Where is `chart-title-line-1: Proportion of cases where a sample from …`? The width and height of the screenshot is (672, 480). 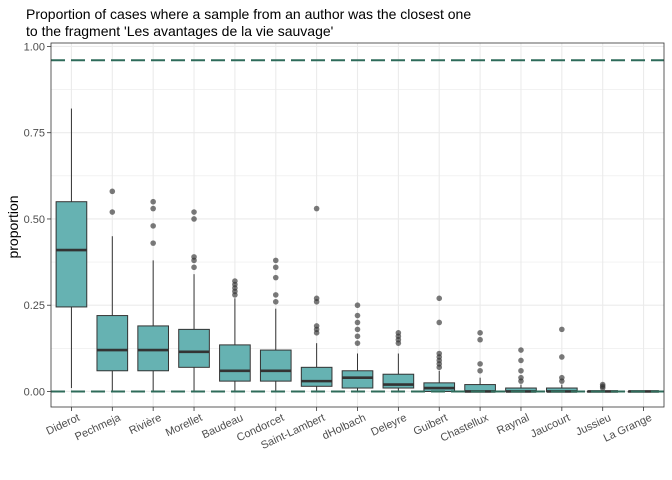
chart-title-line-1: Proportion of cases where a sample from … is located at coordinates (248, 14).